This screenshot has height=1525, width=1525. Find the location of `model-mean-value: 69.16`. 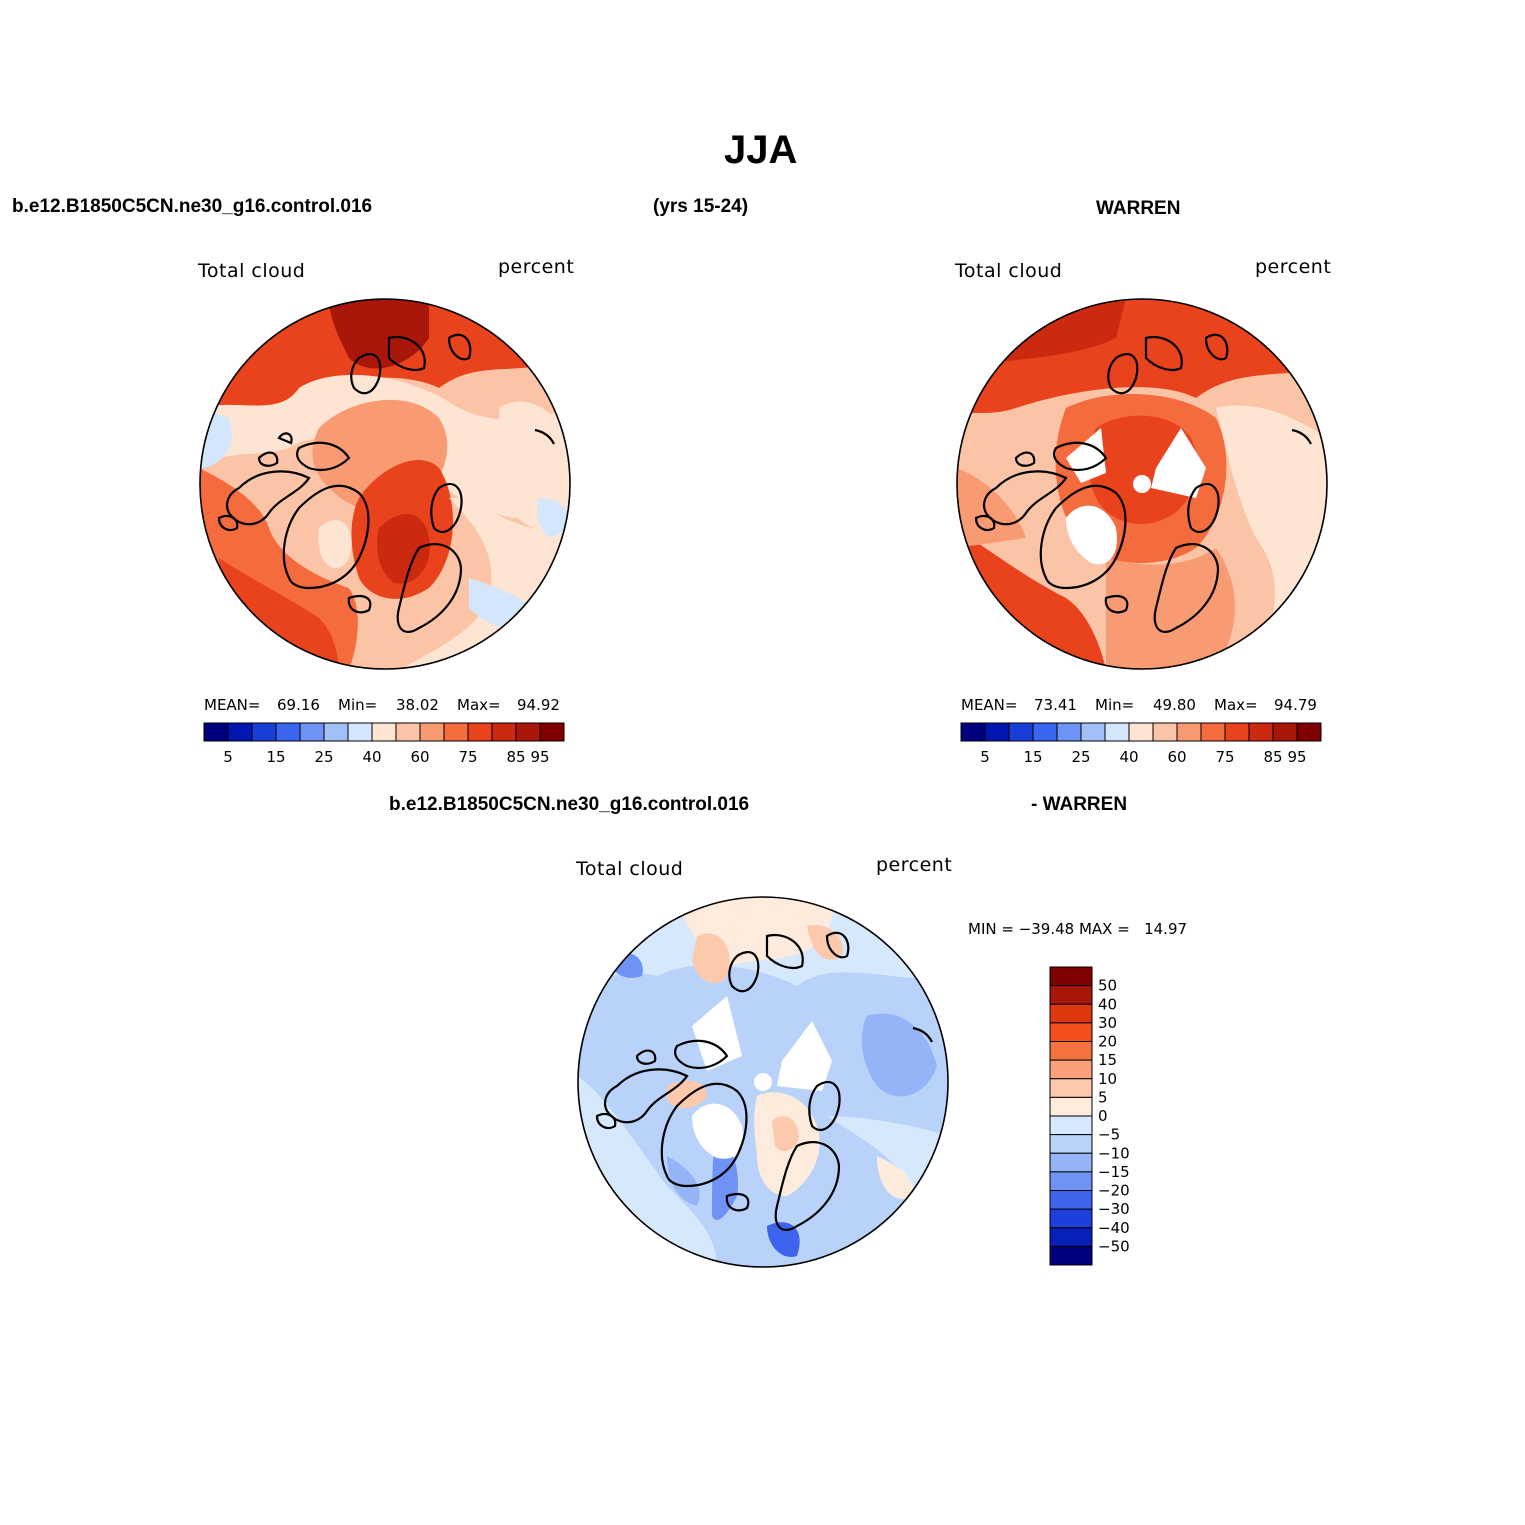

model-mean-value: 69.16 is located at coordinates (298, 705).